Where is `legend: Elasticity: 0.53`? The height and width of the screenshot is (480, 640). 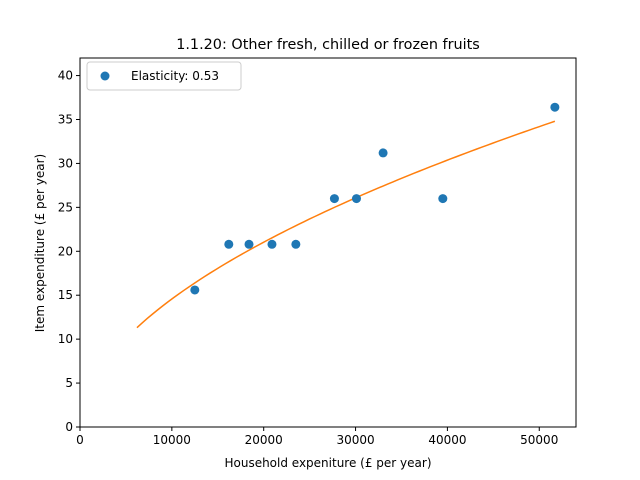
legend: Elasticity: 0.53 is located at coordinates (164, 76).